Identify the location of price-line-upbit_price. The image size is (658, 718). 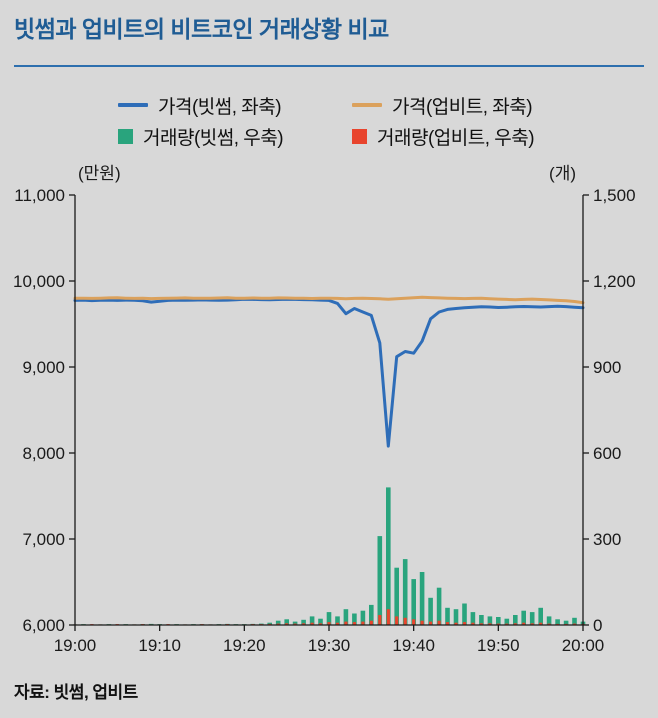
(329, 300).